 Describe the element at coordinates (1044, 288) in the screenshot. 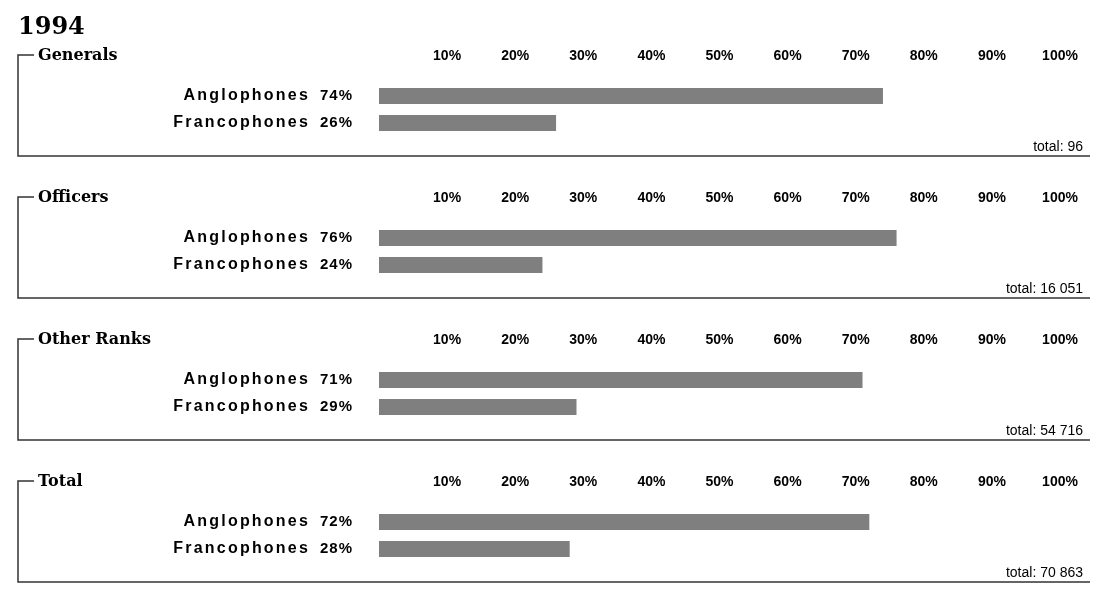

I see `text: total: 16 051` at that location.